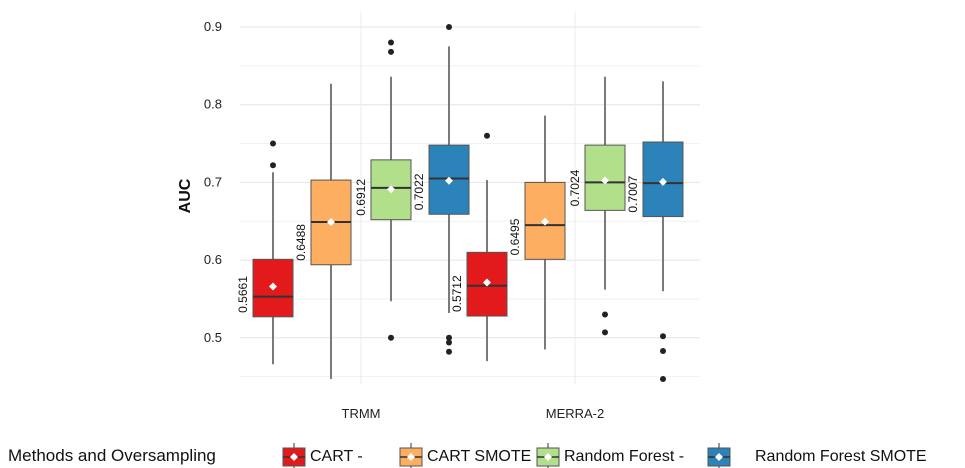  I want to click on mean-value-label: 0.6912, so click(361, 197).